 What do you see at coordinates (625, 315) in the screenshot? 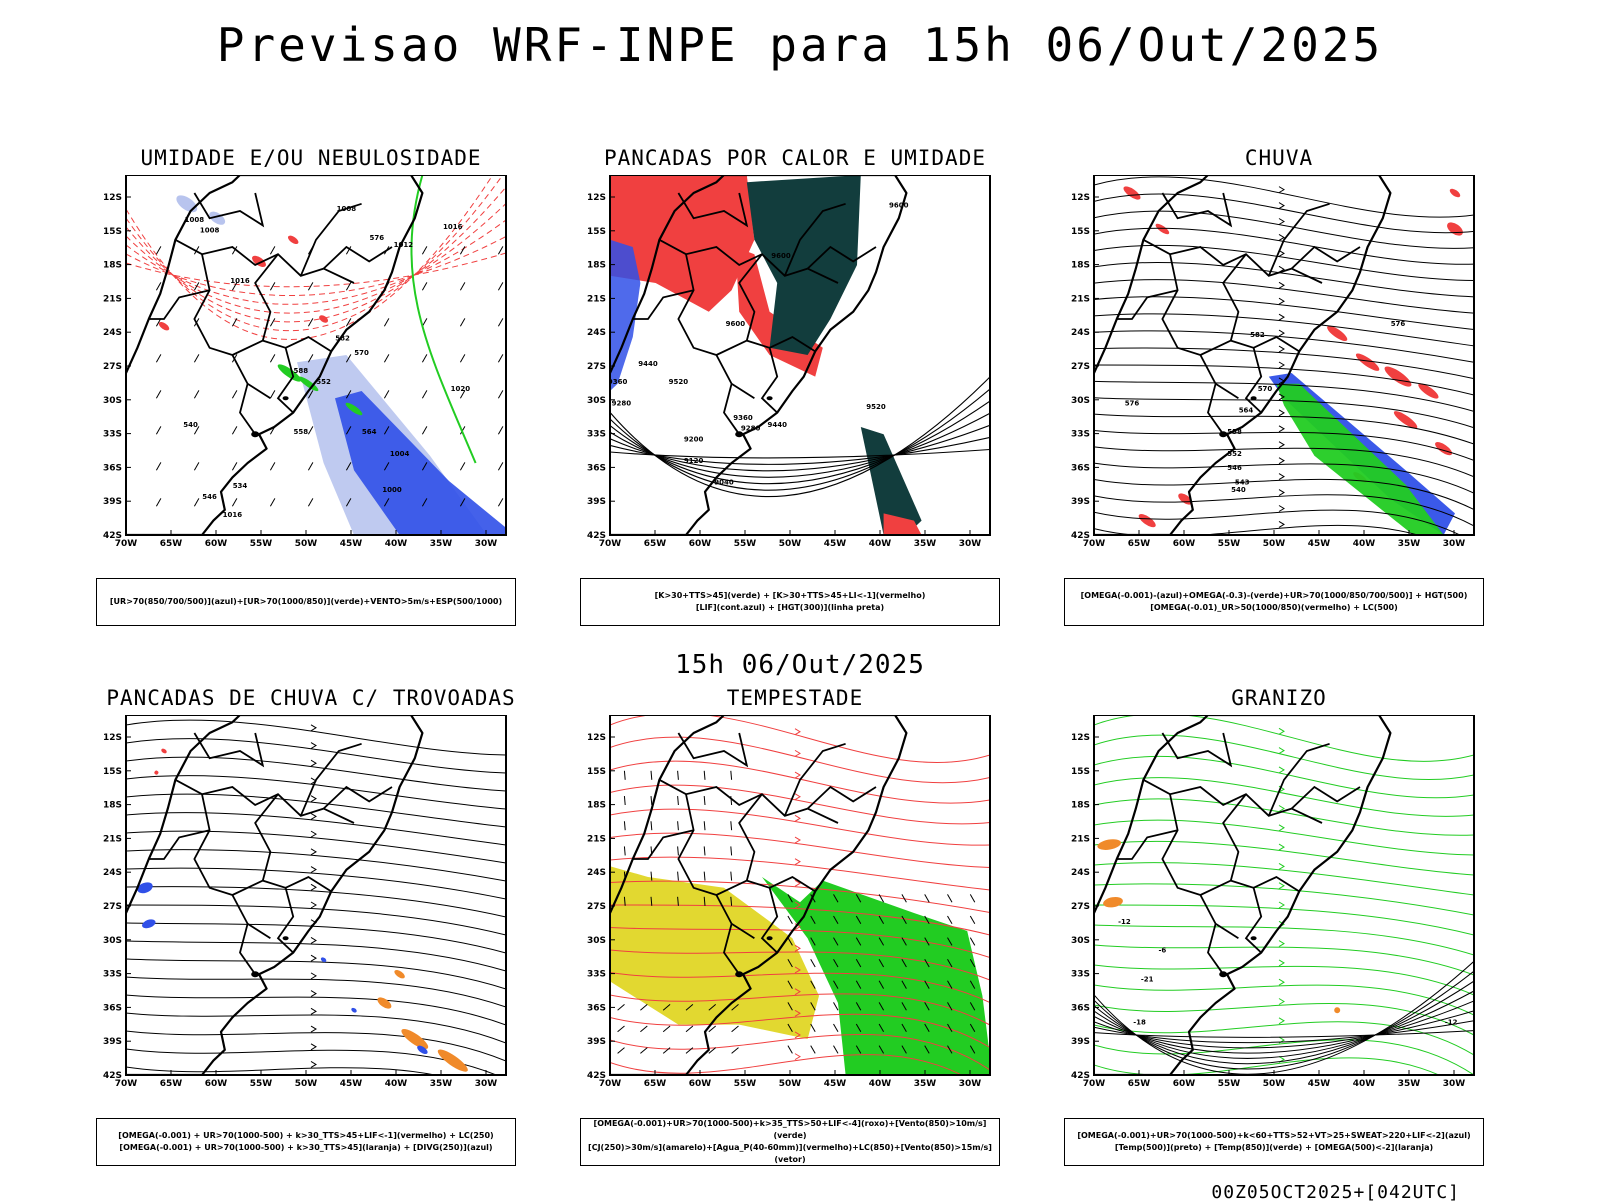
I see `blue-lif-area` at bounding box center [625, 315].